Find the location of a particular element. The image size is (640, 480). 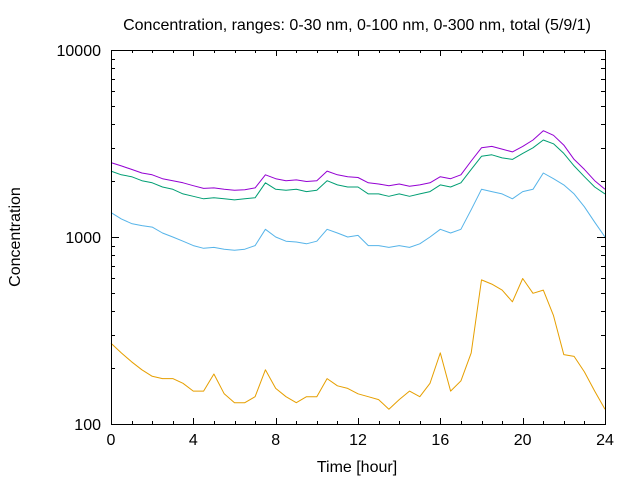

x-tick-label: 20 is located at coordinates (523, 440).